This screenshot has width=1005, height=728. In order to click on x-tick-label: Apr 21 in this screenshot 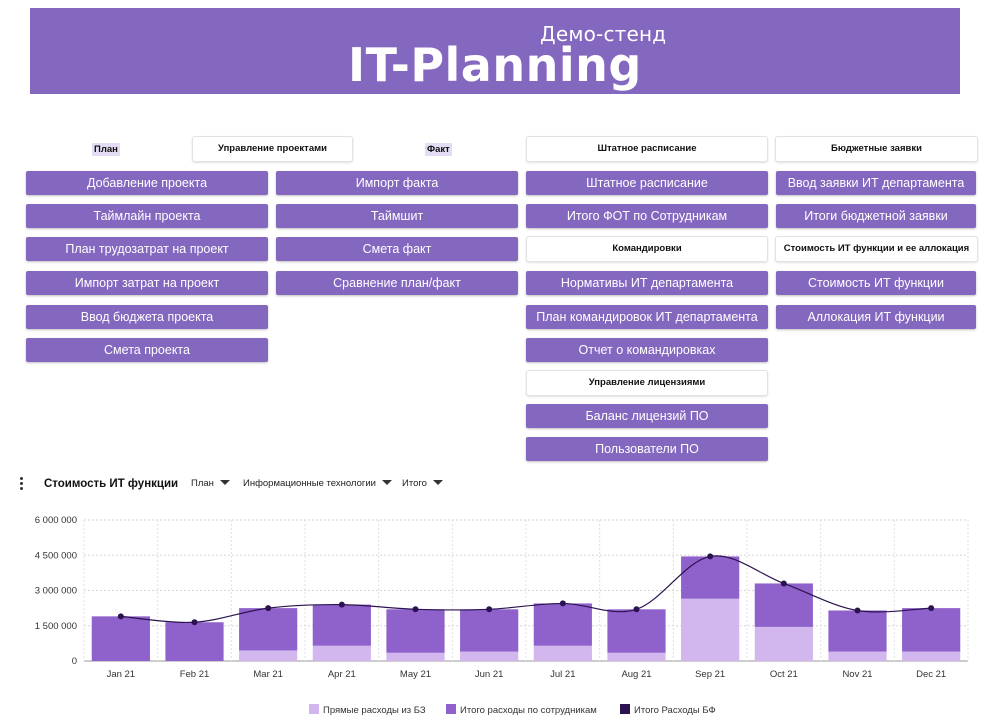, I will do `click(342, 674)`.